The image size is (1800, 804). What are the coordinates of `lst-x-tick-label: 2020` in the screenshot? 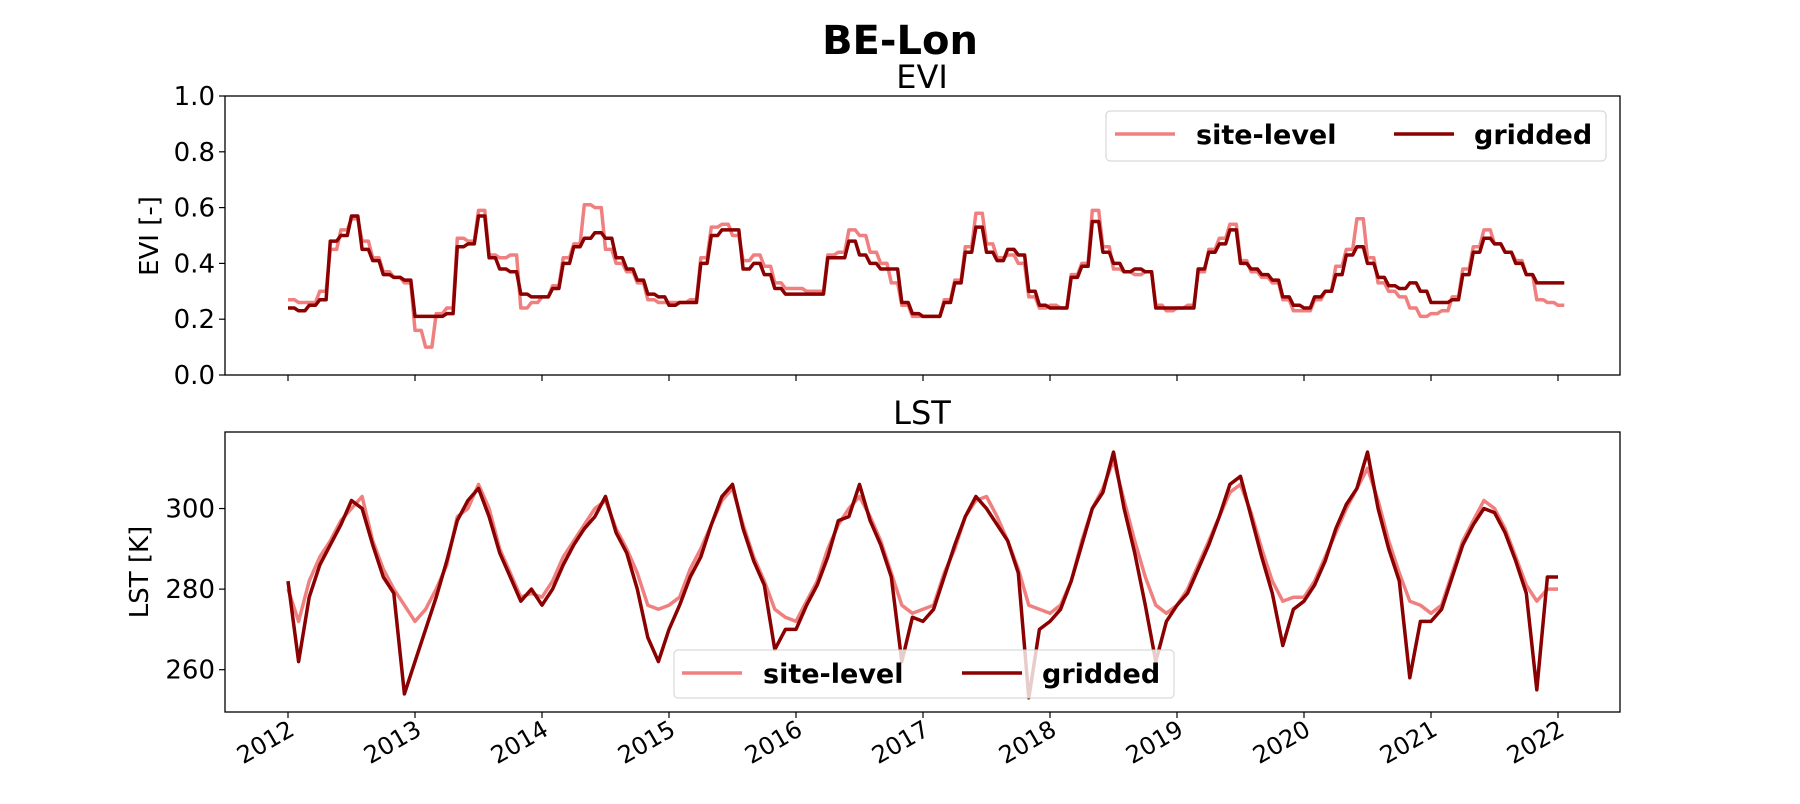 It's located at (1281, 742).